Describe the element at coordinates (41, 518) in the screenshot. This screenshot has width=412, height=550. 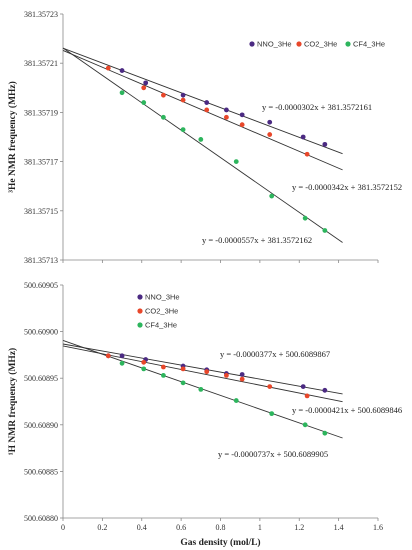
I see `y-tick-label: 500.60880` at that location.